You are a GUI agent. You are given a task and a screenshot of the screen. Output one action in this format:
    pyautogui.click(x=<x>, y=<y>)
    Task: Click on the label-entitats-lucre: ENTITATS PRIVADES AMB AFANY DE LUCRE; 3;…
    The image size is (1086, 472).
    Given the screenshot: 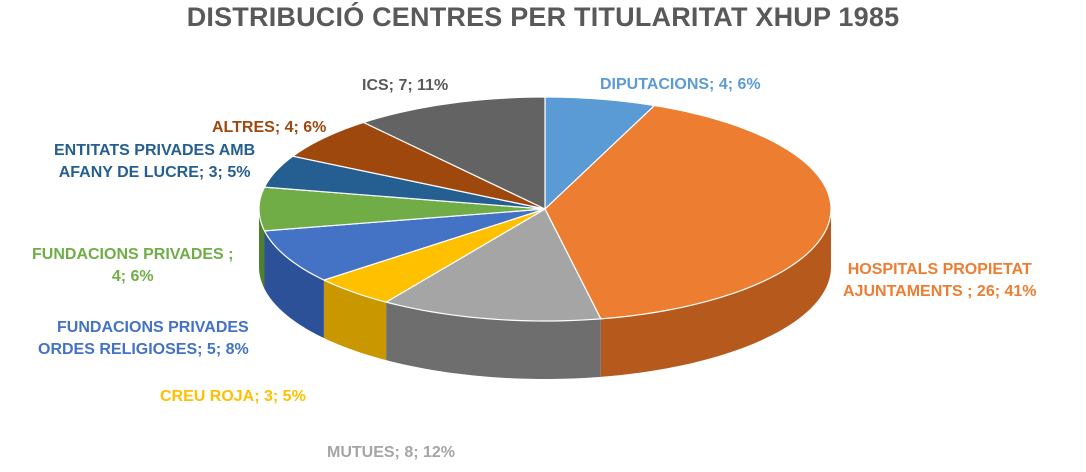 What is the action you would take?
    pyautogui.click(x=154, y=162)
    